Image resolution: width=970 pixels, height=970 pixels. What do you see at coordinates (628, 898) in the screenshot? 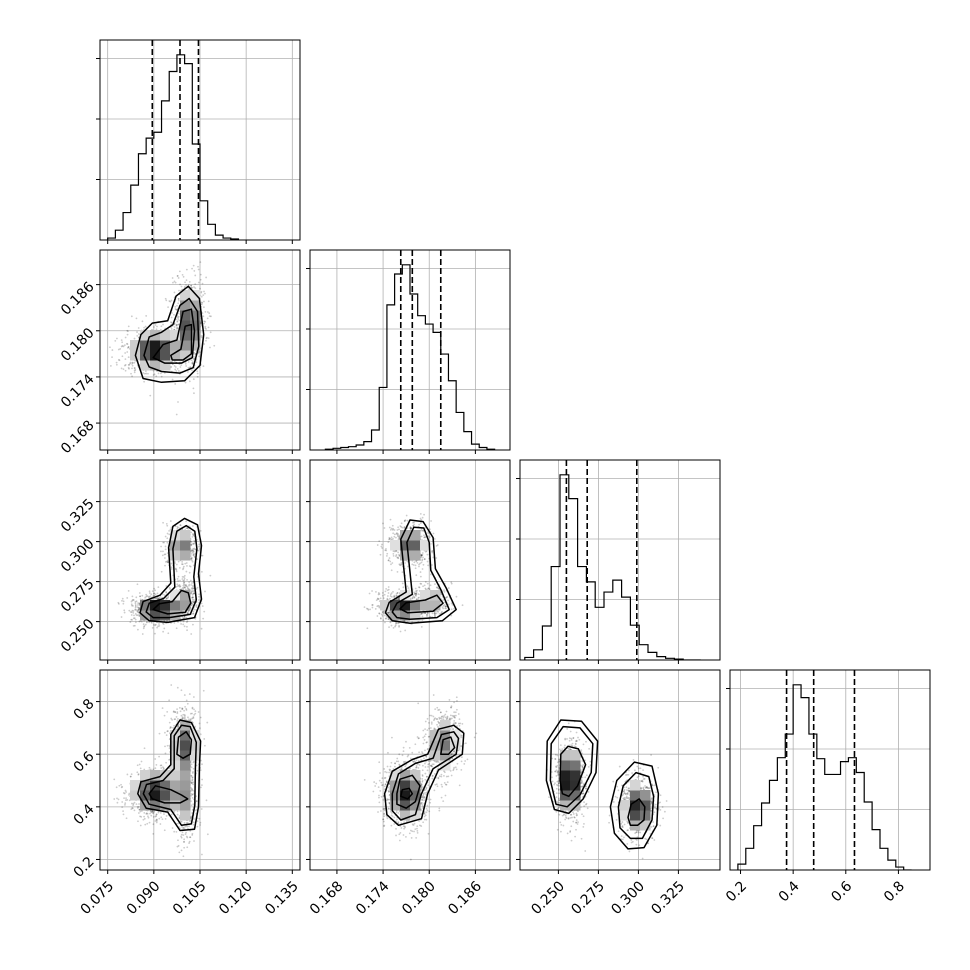
I see `x-tick-label: 0.300` at bounding box center [628, 898].